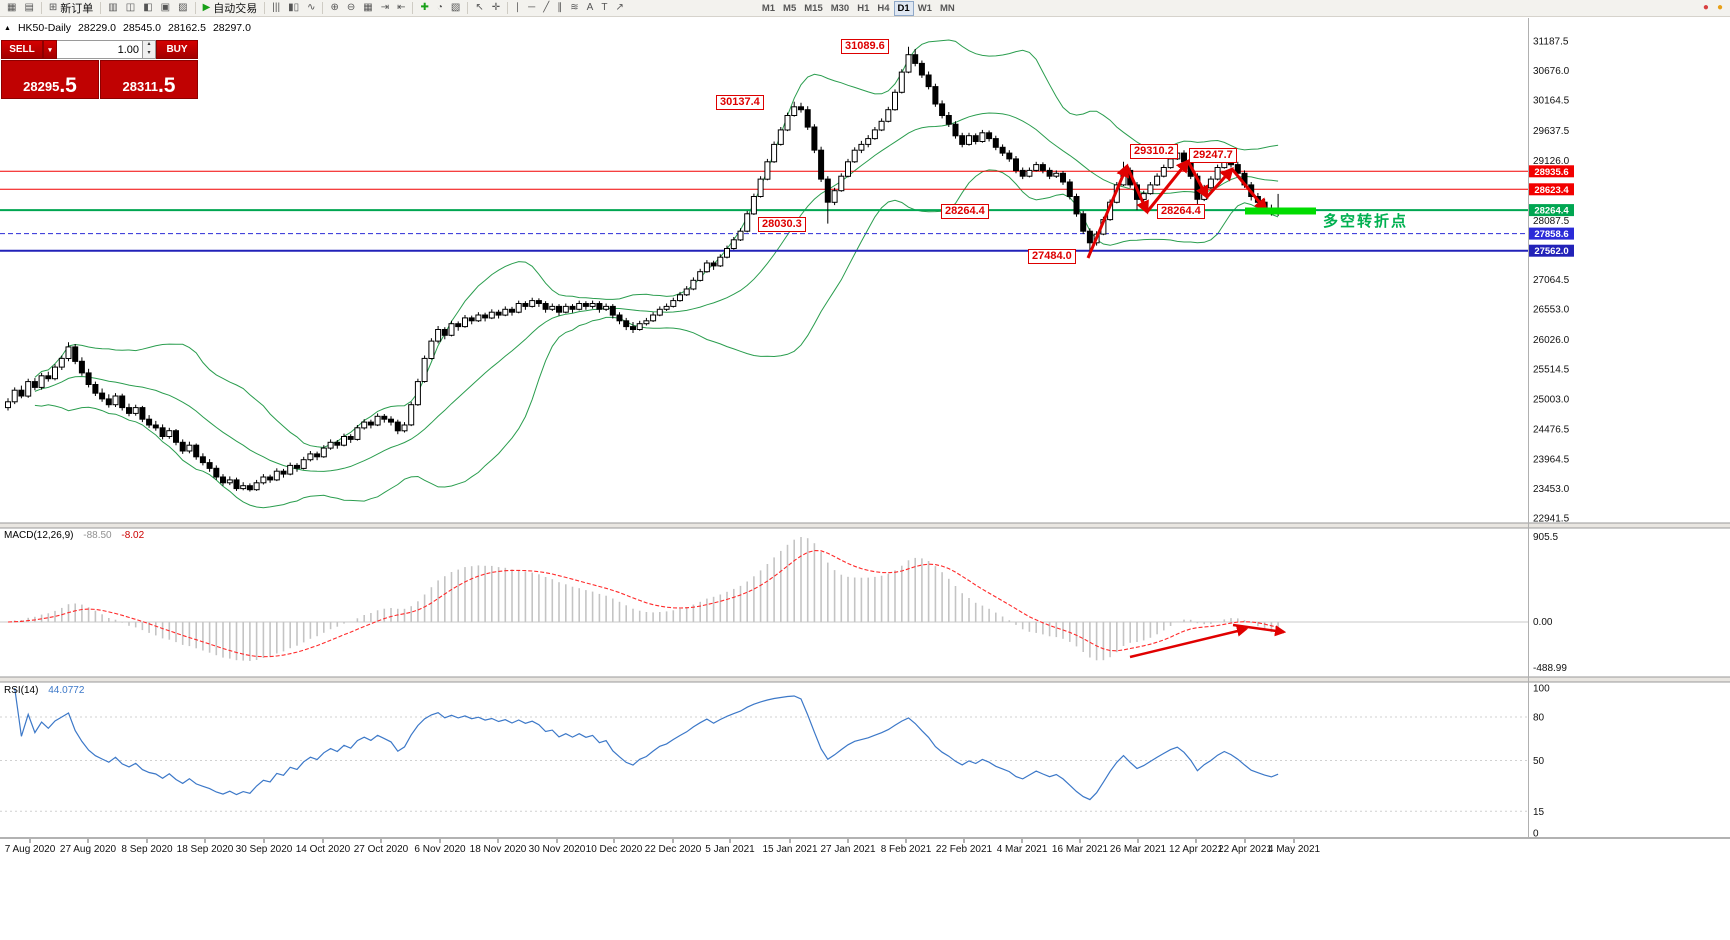 This screenshot has width=1730, height=940. What do you see at coordinates (50, 49) in the screenshot?
I see `order-type-dropdown: ▾` at bounding box center [50, 49].